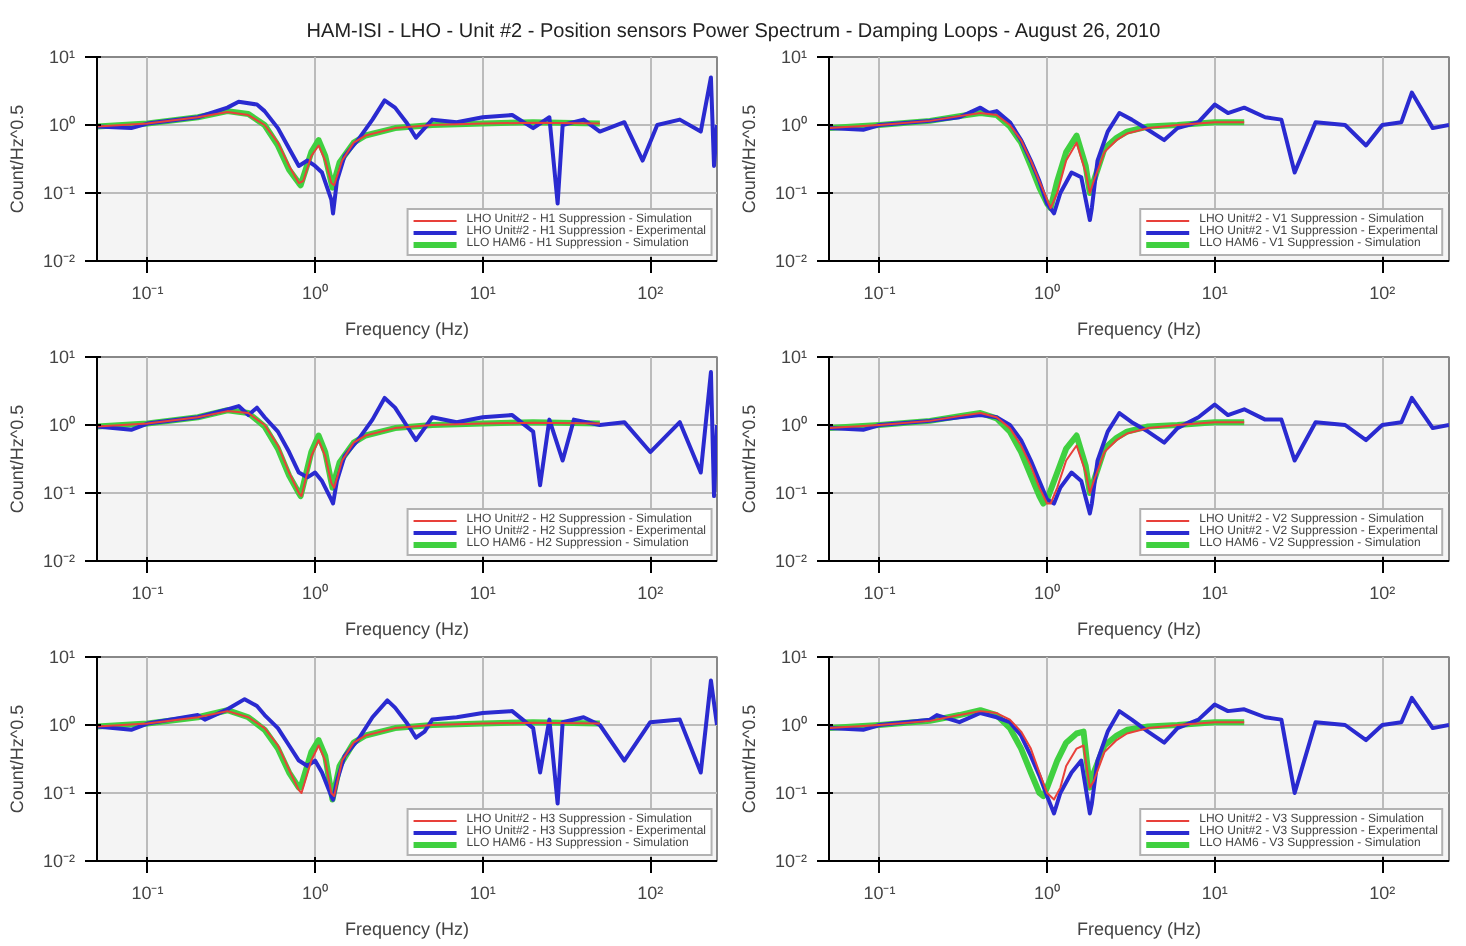  I want to click on chart-title: HAM-ISI - LHO - Unit #2 - Position sensors Power Spectrum - Damping Loops - August 26, 2010, so click(734, 31).